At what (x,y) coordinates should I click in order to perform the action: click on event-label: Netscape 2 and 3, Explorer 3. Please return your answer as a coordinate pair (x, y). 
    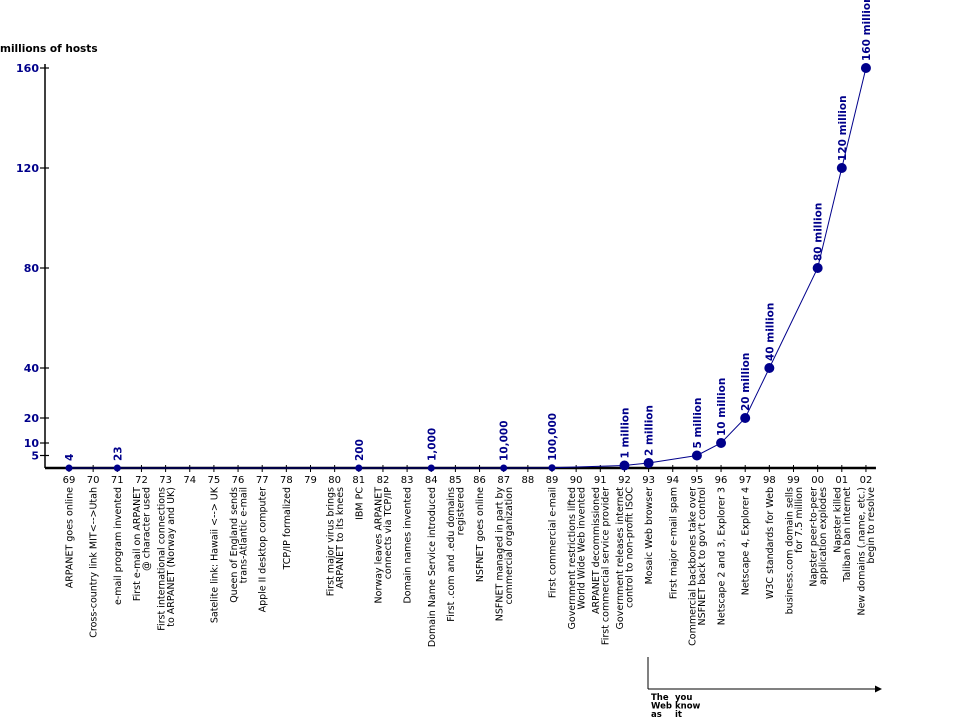
    Looking at the image, I should click on (722, 556).